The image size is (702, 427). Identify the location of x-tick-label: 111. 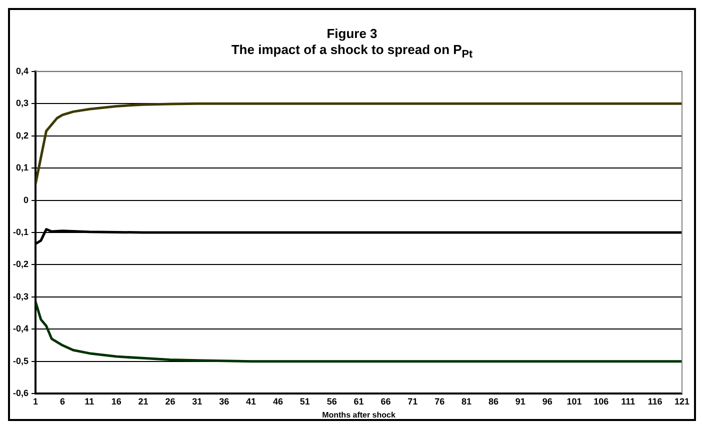
(628, 401).